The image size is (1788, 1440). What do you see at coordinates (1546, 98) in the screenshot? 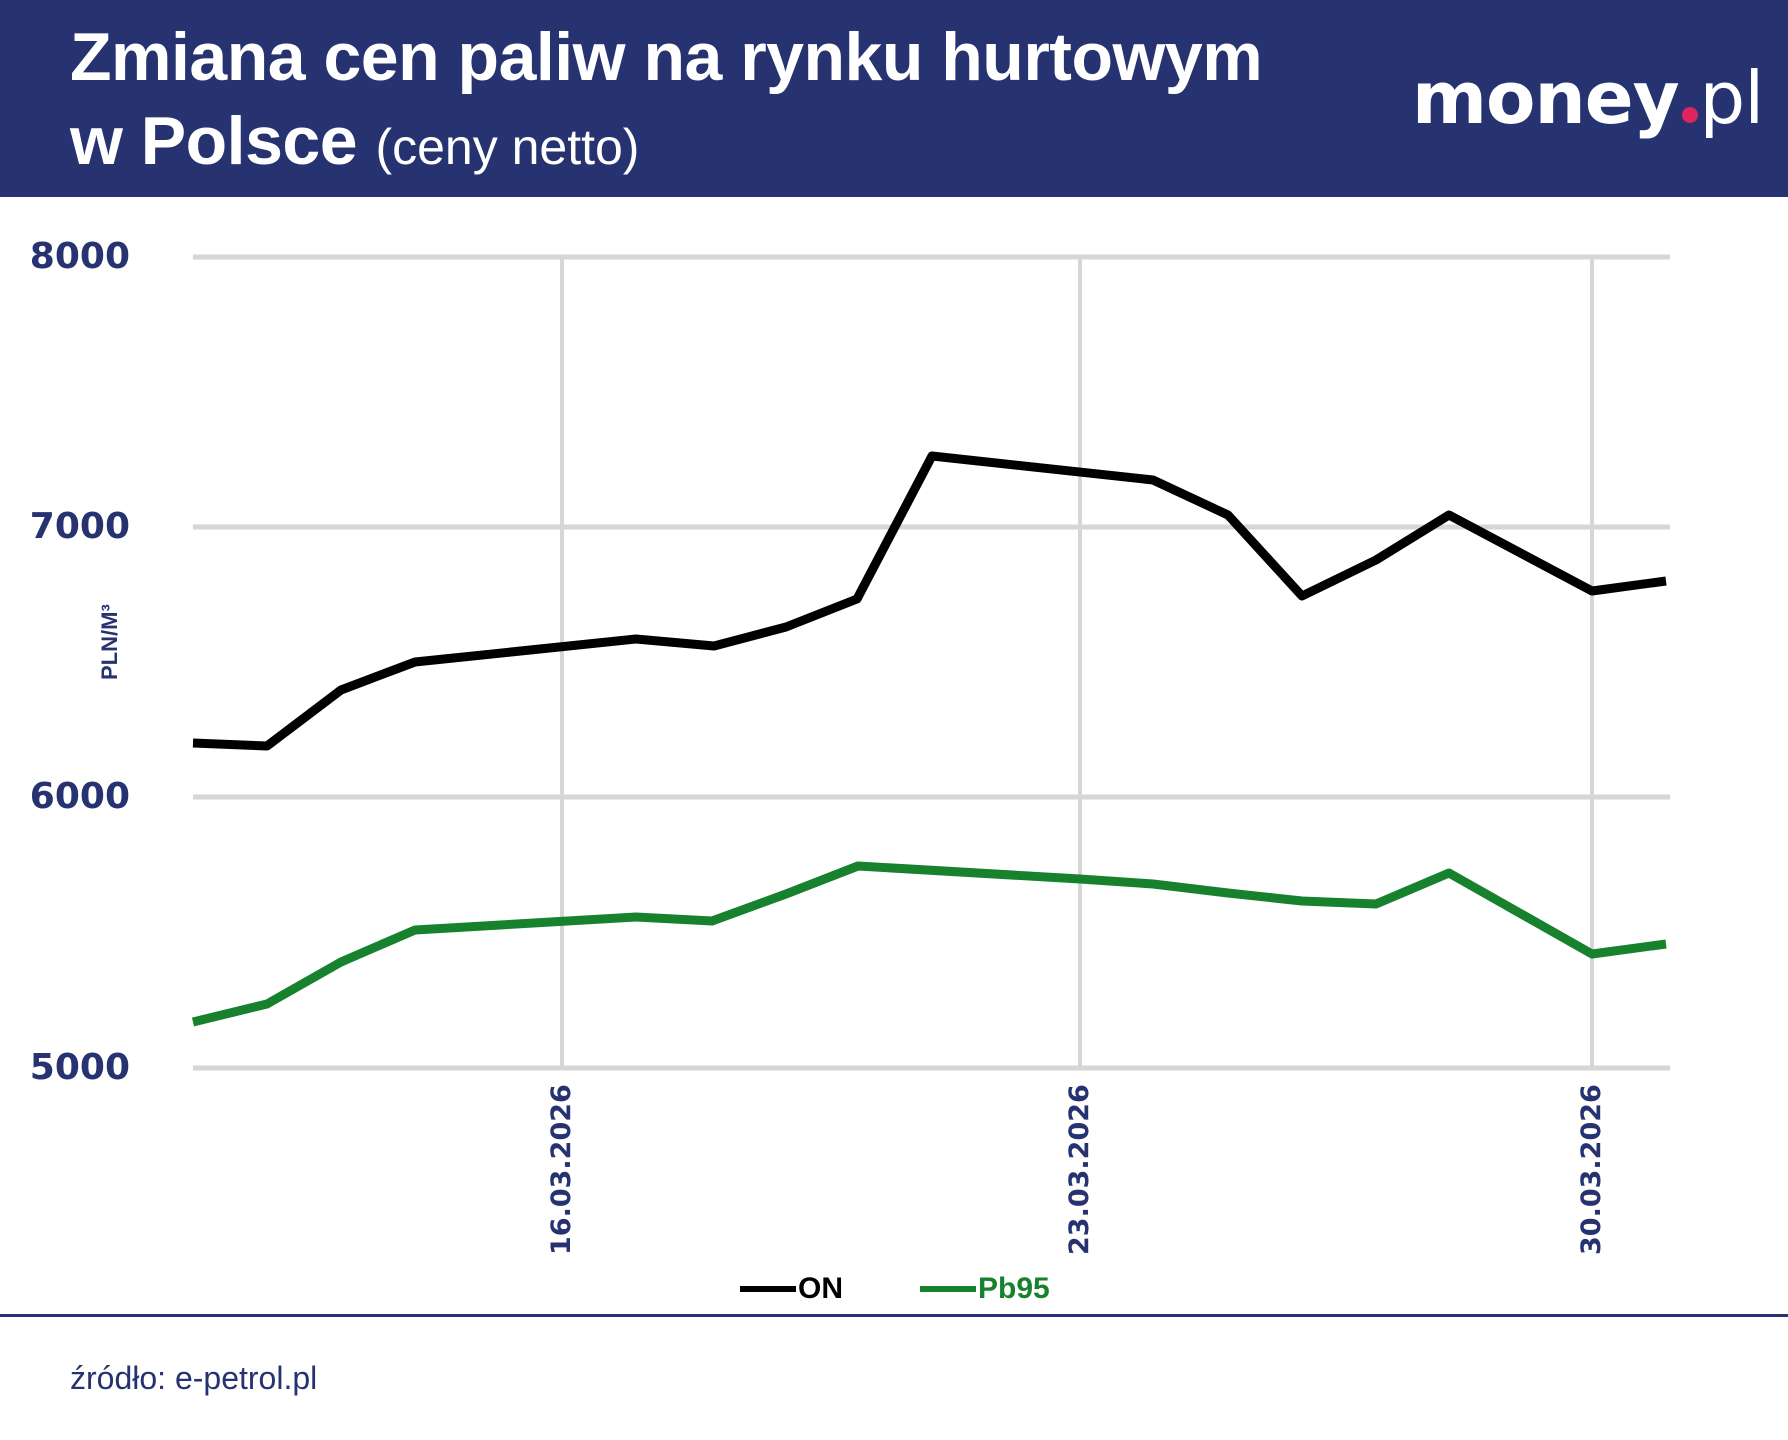
I see `logo-text: money` at bounding box center [1546, 98].